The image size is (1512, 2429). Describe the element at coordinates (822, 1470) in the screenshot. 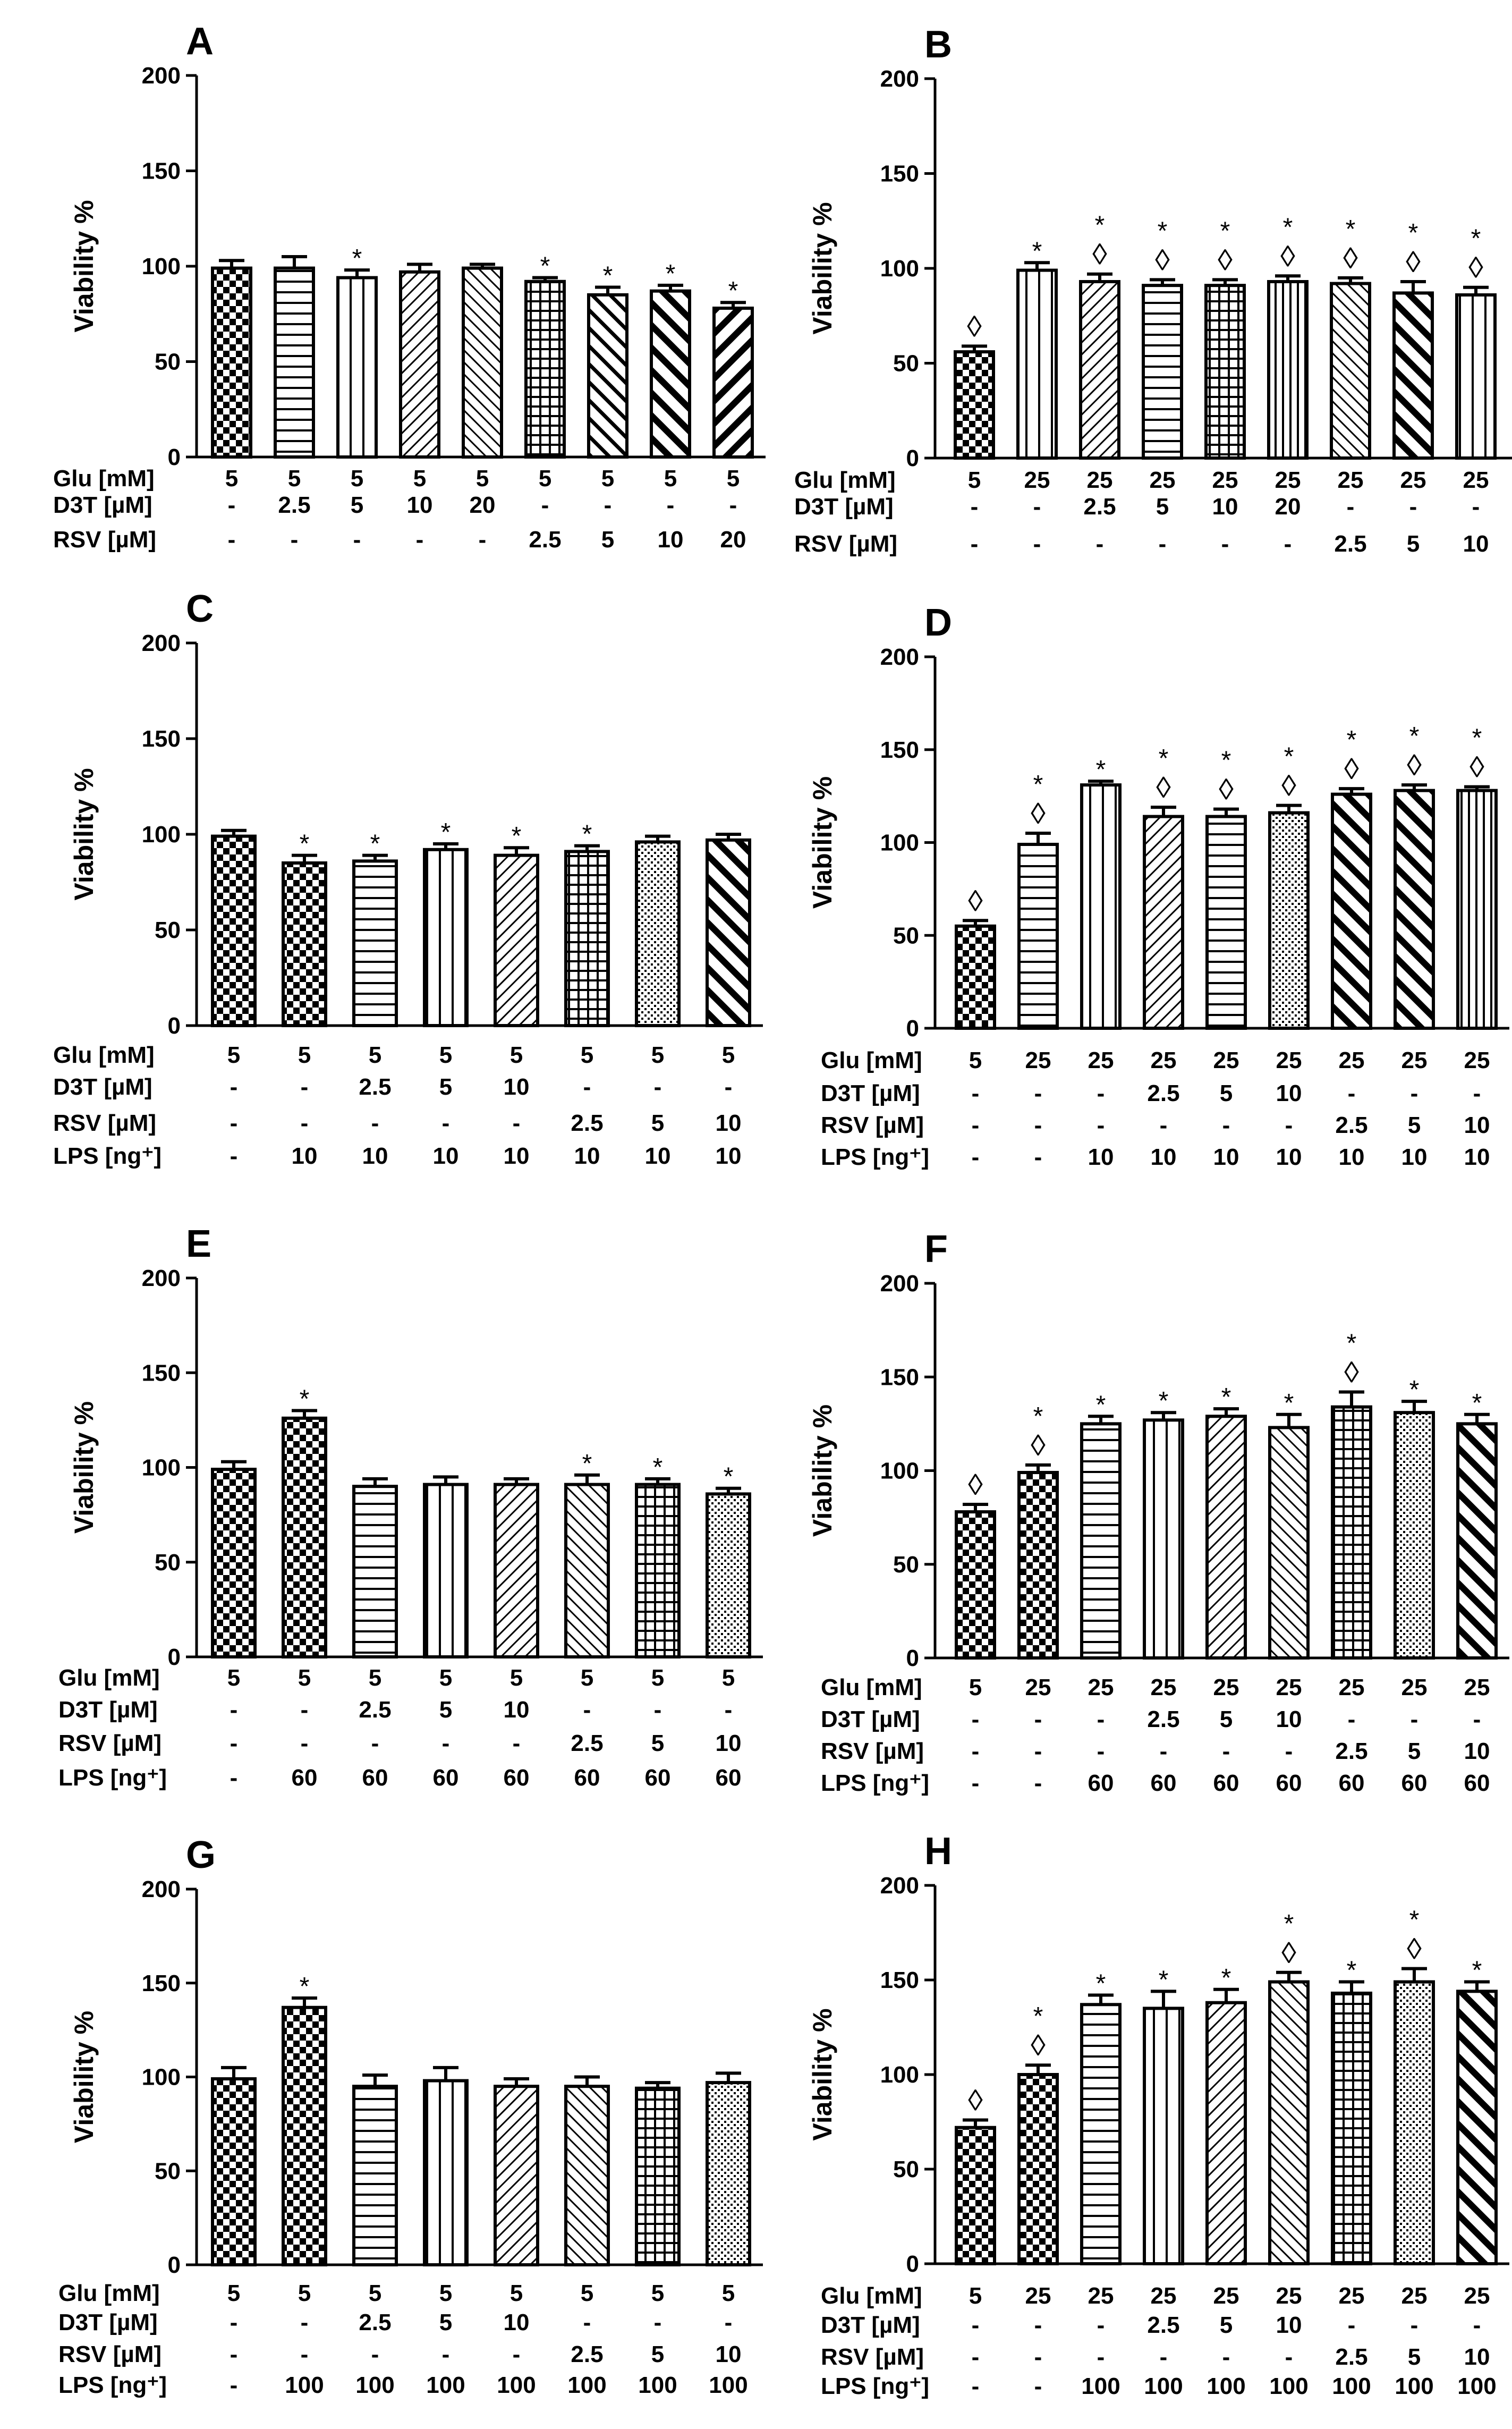

I see `y-axis-label: Viability %` at that location.